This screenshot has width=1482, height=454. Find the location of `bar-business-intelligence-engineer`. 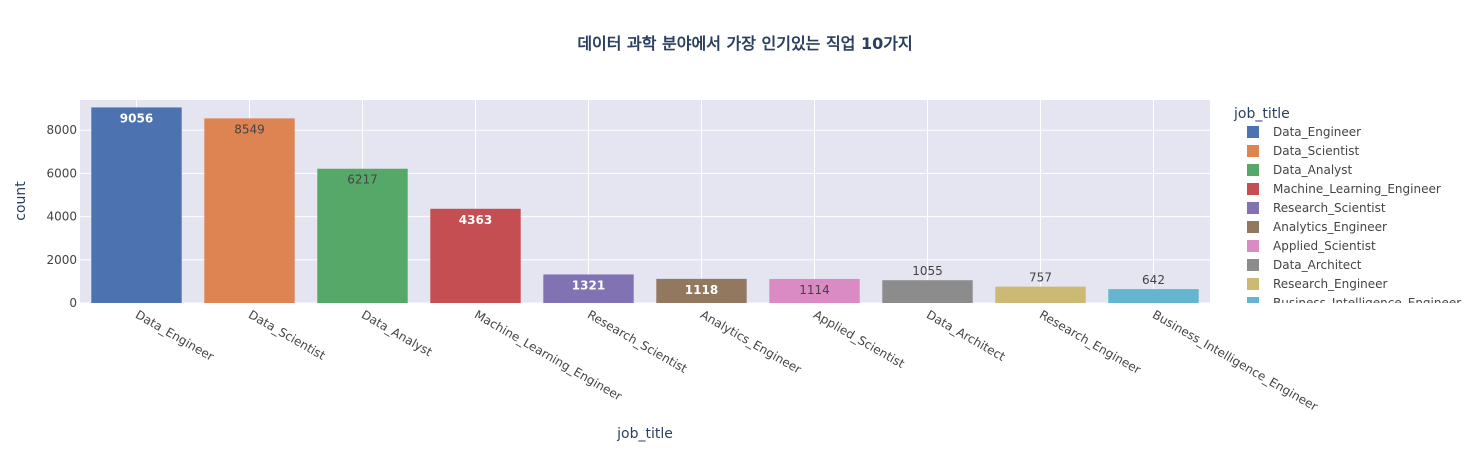

bar-business-intelligence-engineer is located at coordinates (1153, 296).